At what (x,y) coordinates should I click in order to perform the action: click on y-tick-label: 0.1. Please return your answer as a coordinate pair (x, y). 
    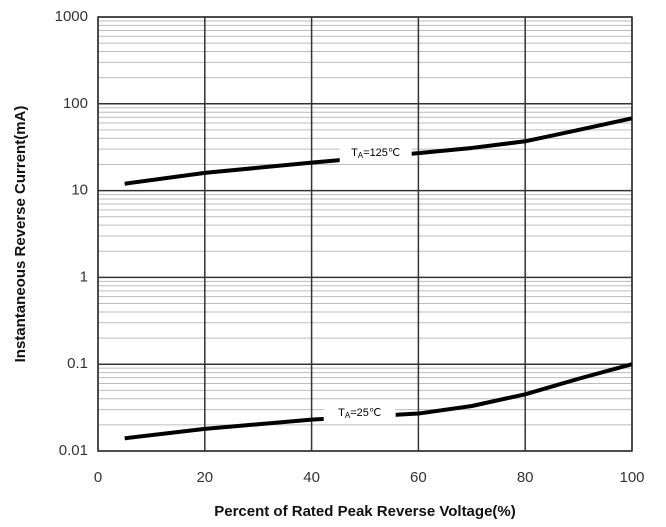
    Looking at the image, I should click on (77, 363).